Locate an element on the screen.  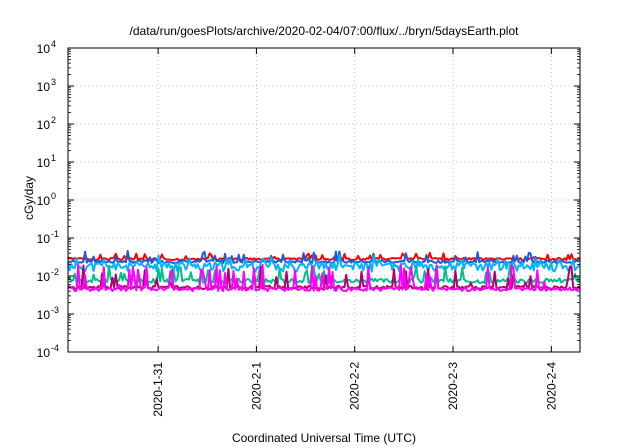
y-tick-exponent: 2 is located at coordinates (53, 120).